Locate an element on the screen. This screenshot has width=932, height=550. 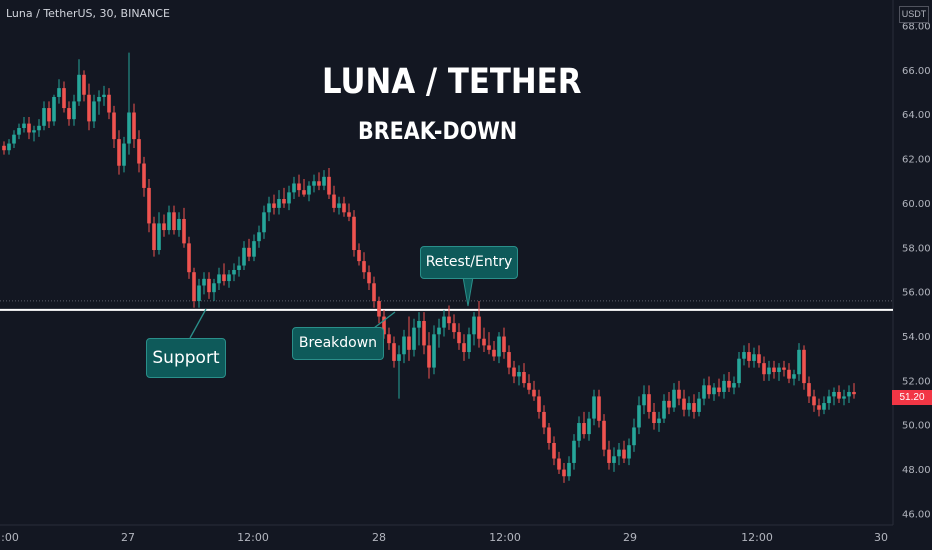
chart-subtitle: BREAK-DOWN is located at coordinates (438, 131).